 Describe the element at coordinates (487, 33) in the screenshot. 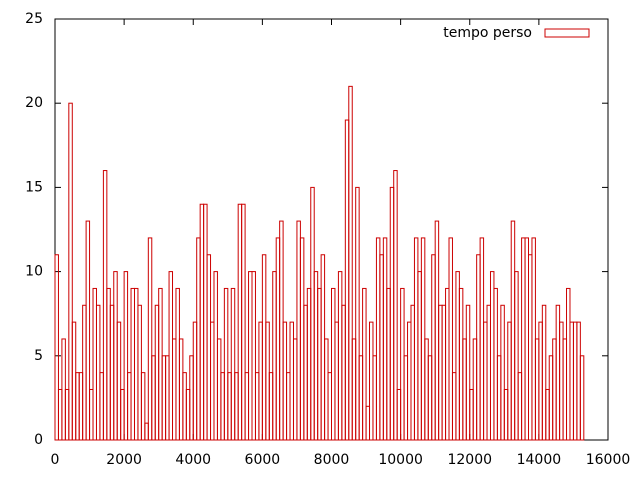

I see `legend-label: tempo perso` at that location.